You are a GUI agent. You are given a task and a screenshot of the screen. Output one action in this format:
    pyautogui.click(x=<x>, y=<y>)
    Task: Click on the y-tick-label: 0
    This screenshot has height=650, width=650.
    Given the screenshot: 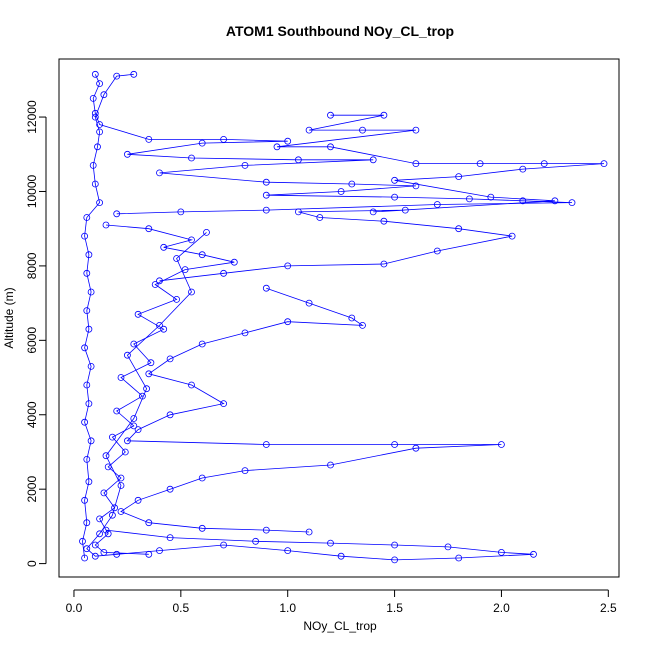 What is the action you would take?
    pyautogui.click(x=32, y=563)
    